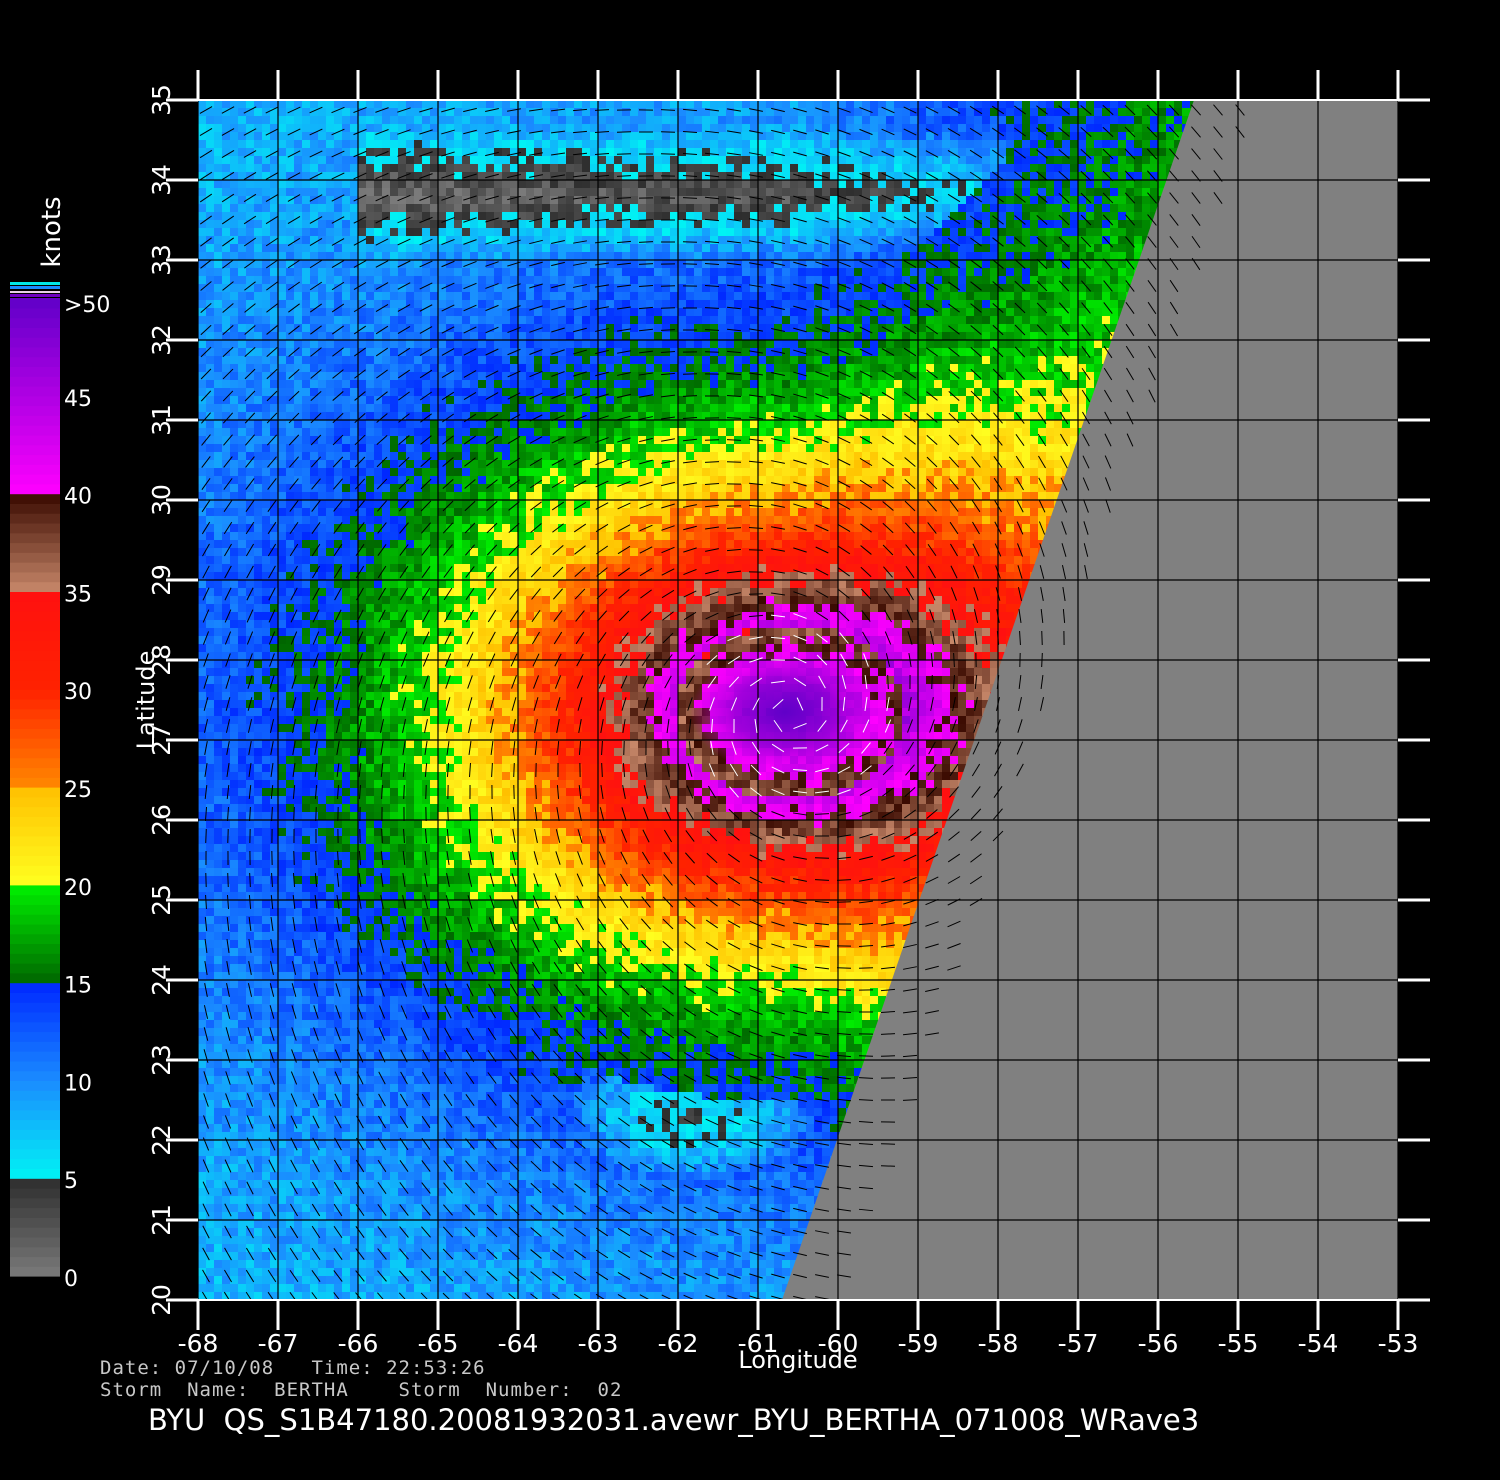 This screenshot has height=1480, width=1500. Describe the element at coordinates (52, 231) in the screenshot. I see `colorbar-unit-label: knots` at that location.